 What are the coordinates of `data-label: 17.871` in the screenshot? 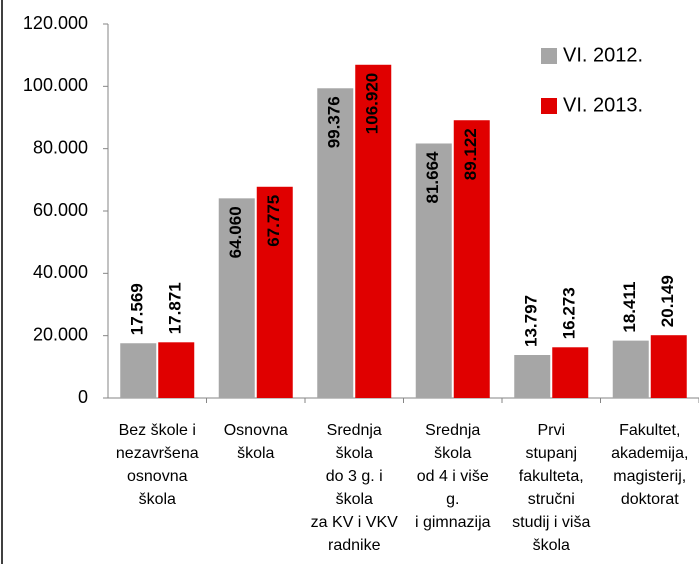 It's located at (175, 308).